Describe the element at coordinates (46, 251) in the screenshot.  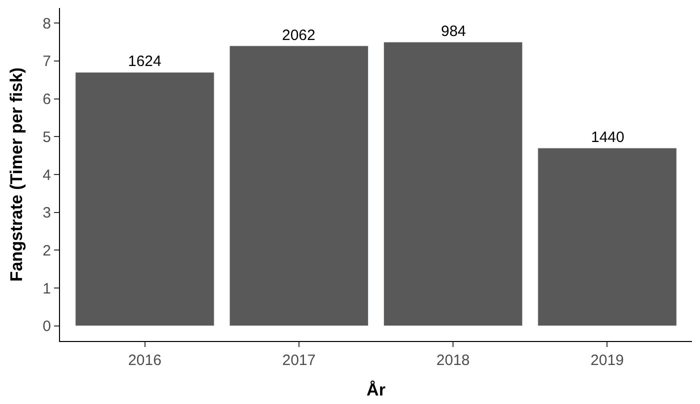
I see `y-tick-label: 2` at that location.